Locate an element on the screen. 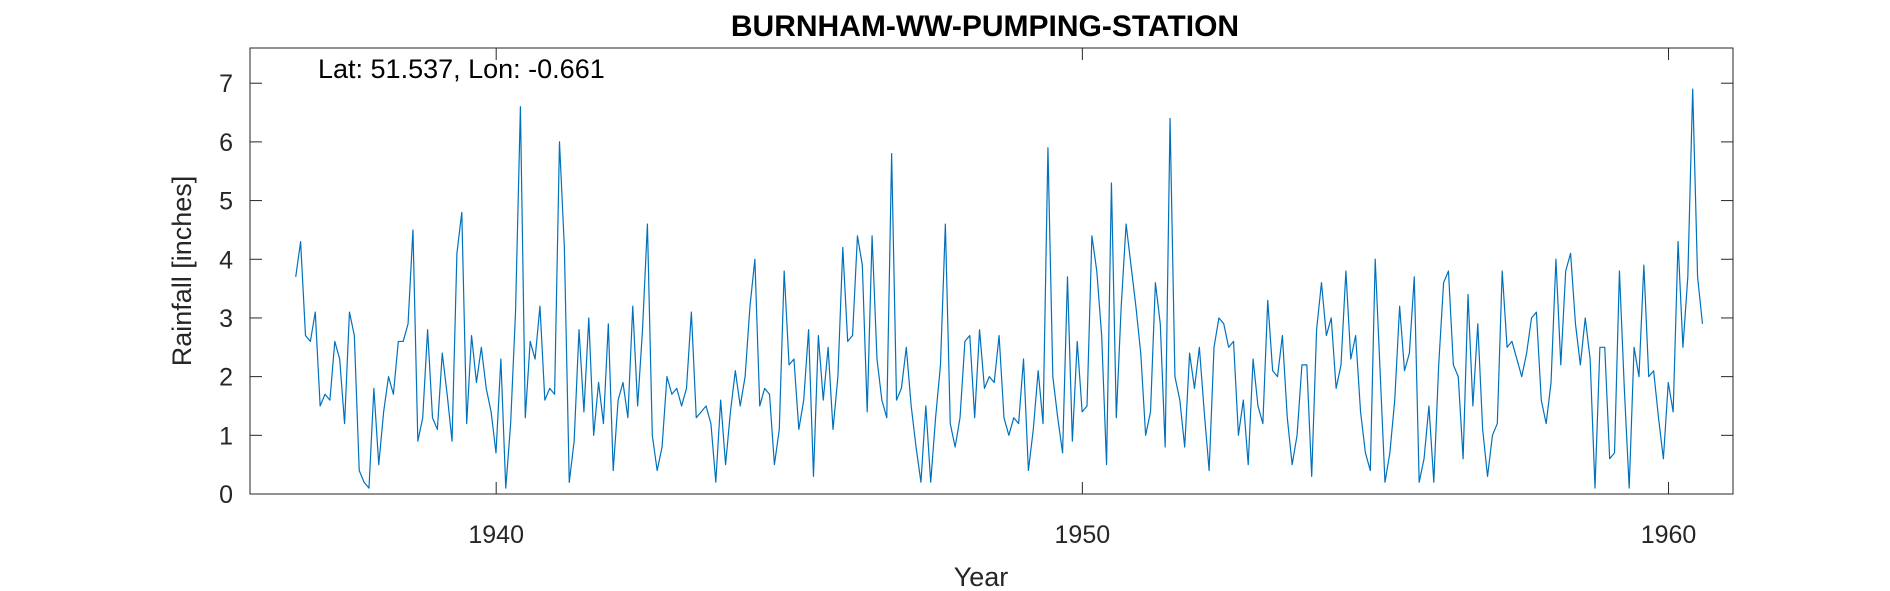  y-tick-label: 2 is located at coordinates (226, 378).